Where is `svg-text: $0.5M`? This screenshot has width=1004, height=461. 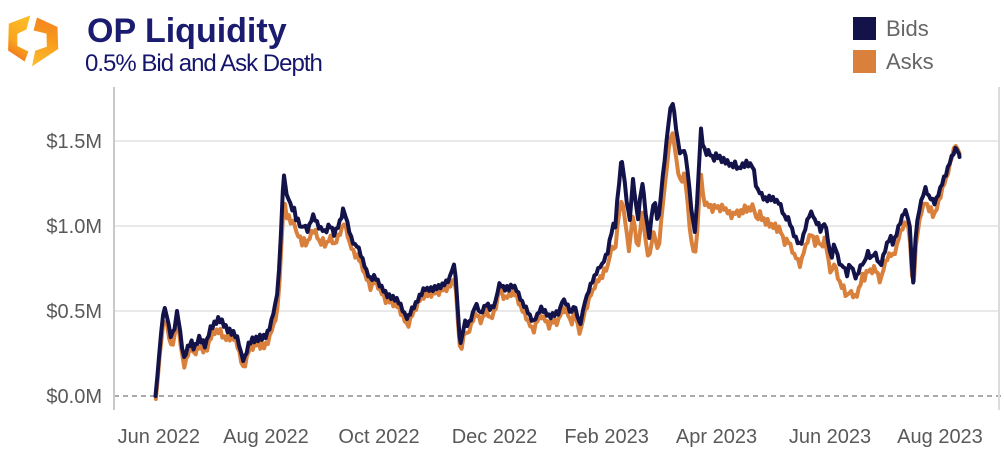
svg-text: $0.5M is located at coordinates (74, 312).